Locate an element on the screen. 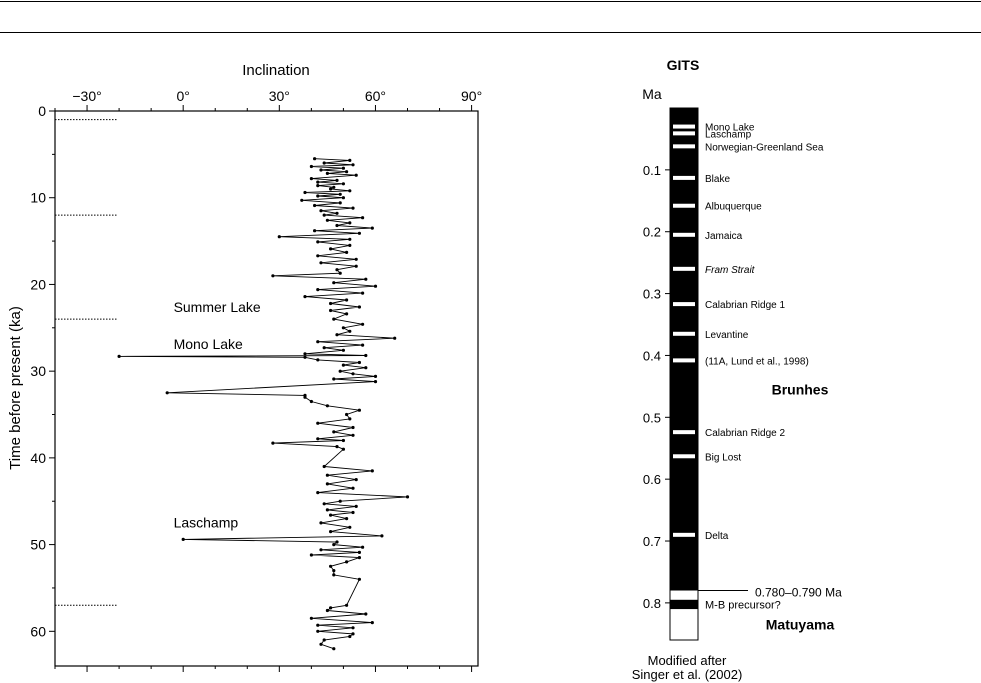  excursion-label: Blake is located at coordinates (717, 179).